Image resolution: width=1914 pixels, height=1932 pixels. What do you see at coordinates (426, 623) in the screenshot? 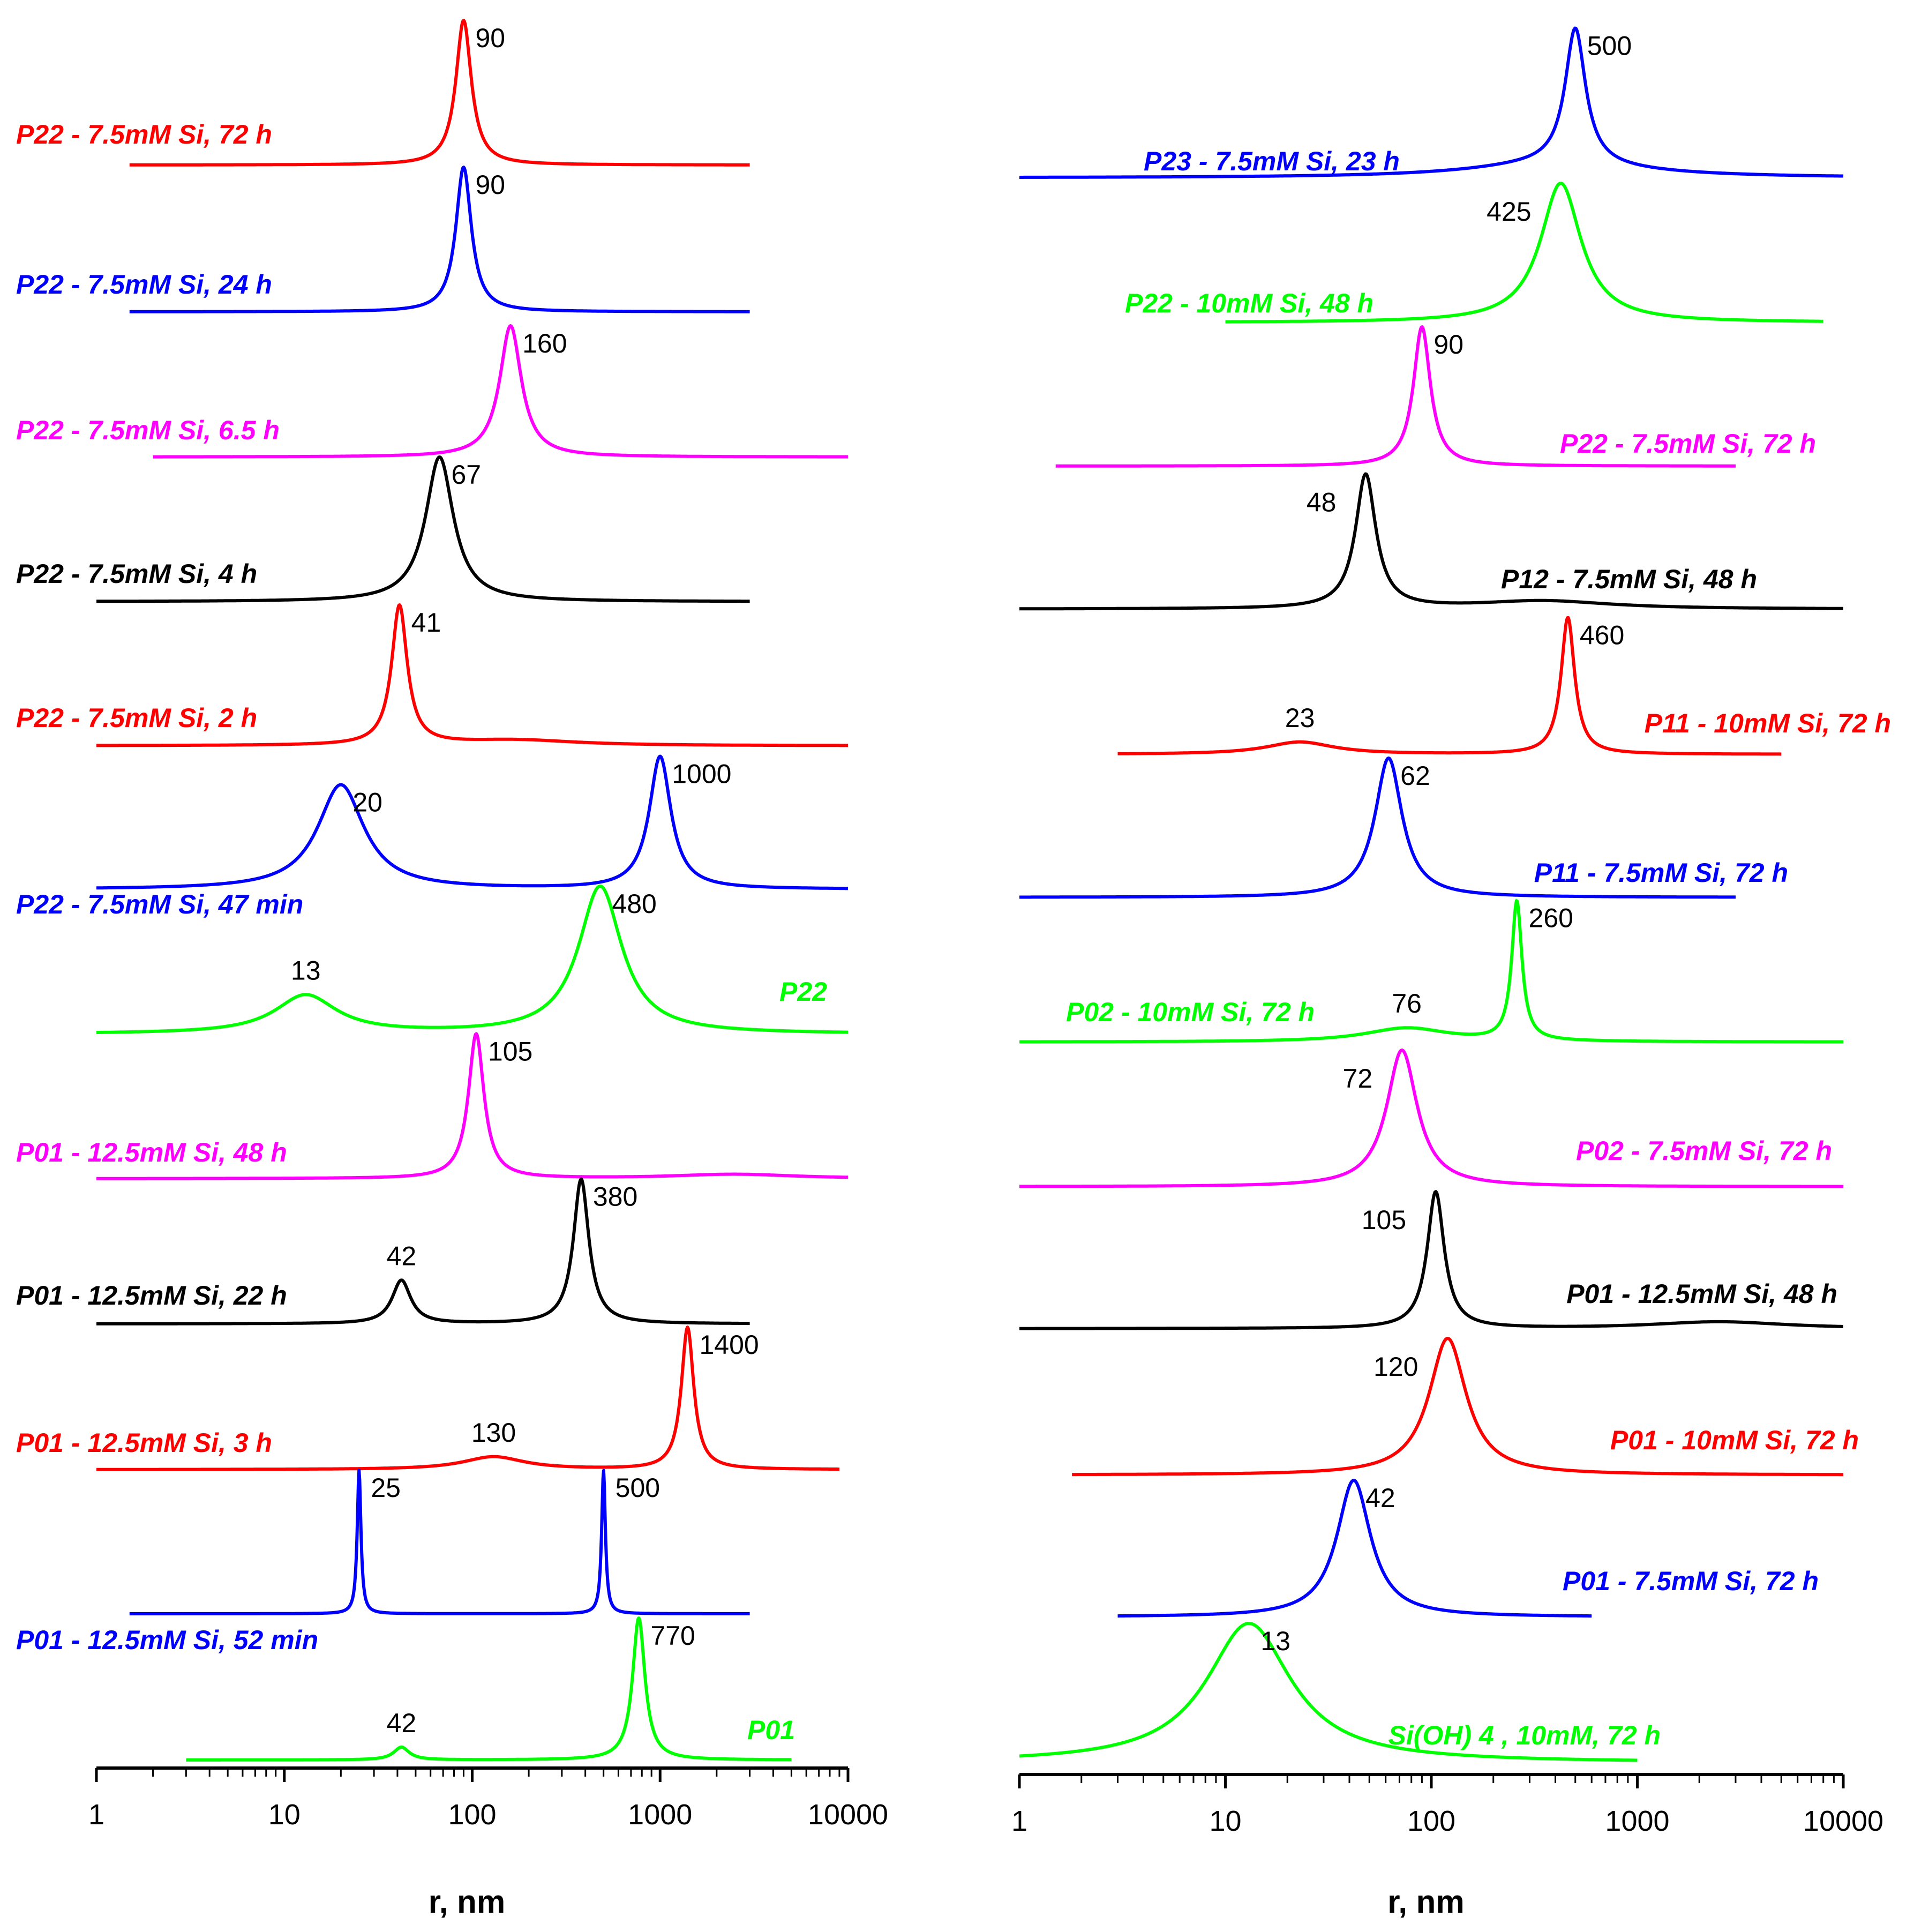
I see `peak-label: 41` at bounding box center [426, 623].